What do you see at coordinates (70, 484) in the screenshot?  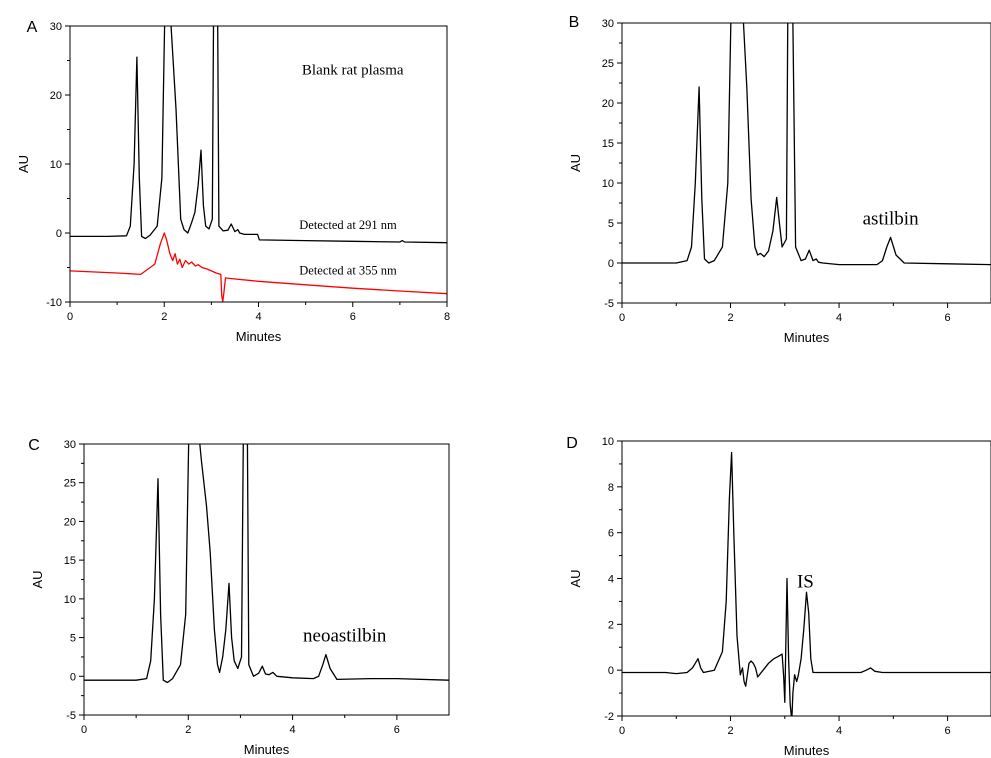 I see `panel-c-y-tick-label: 25` at bounding box center [70, 484].